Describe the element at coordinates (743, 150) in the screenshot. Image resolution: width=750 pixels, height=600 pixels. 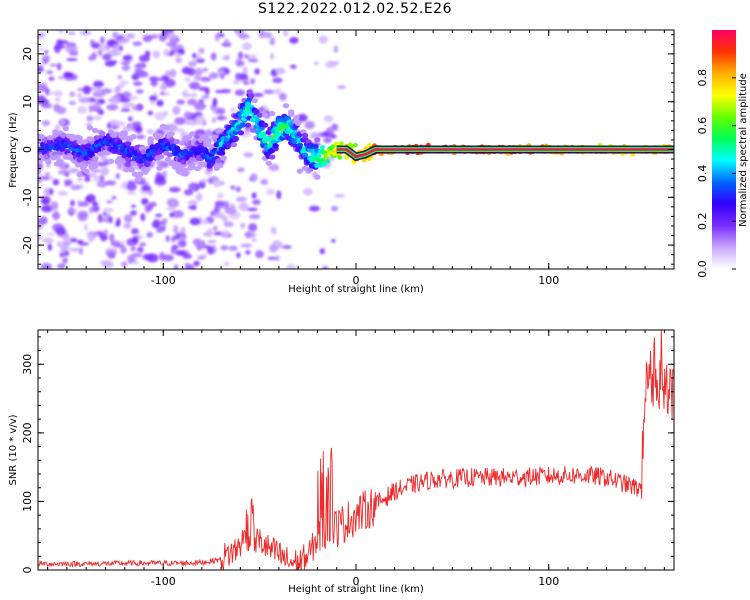
I see `colorbar-label: Normalized spectral amplitude` at that location.